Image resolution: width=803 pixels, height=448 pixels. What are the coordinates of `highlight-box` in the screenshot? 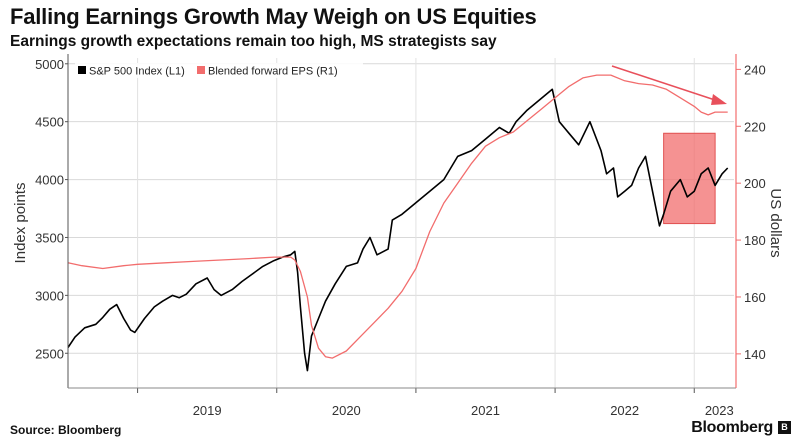 It's located at (689, 178).